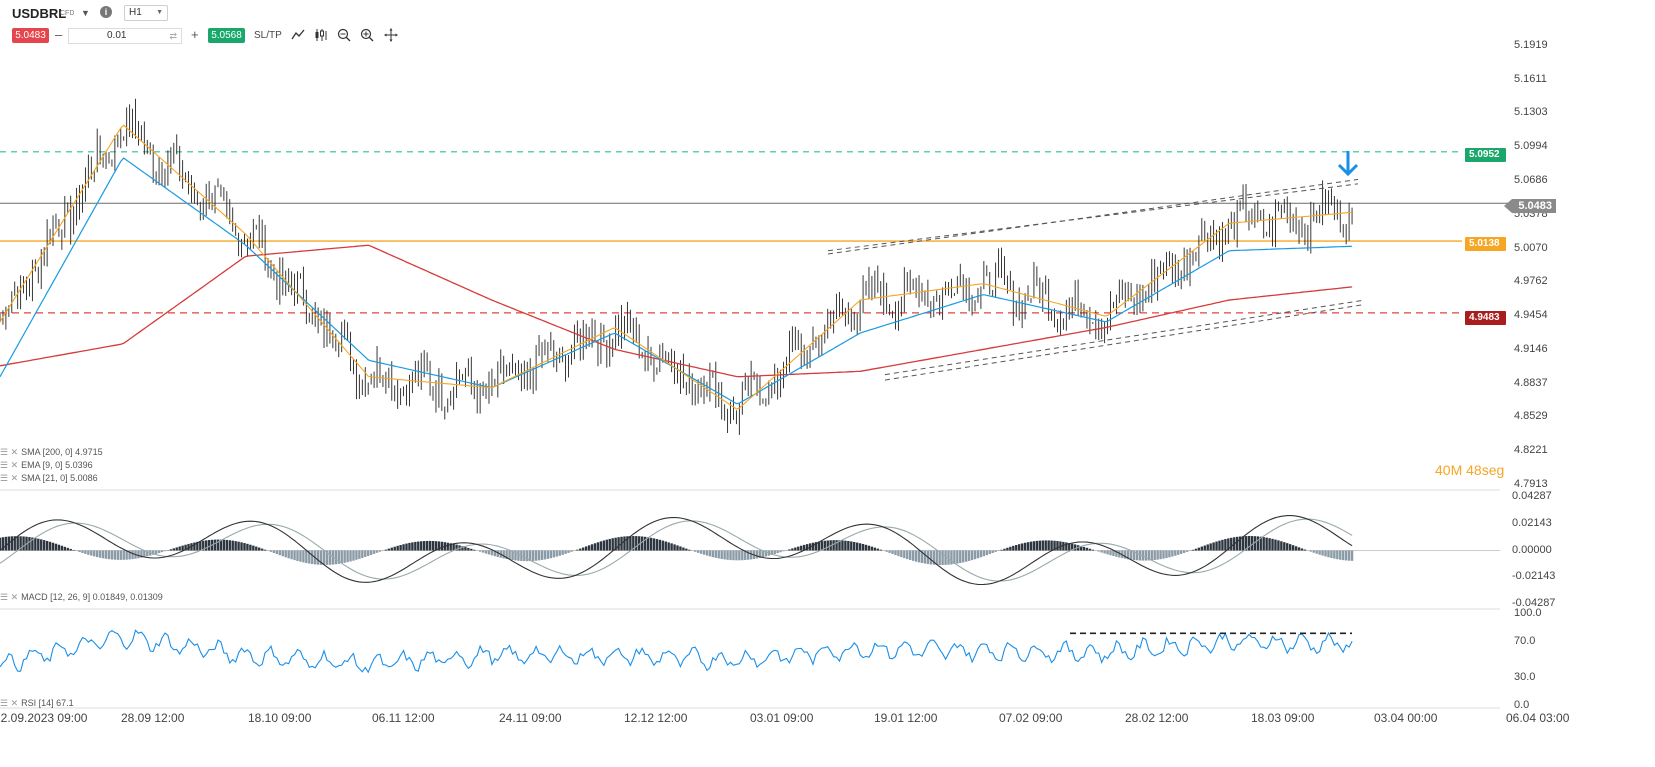  What do you see at coordinates (117, 35) in the screenshot?
I see `volume-value: 0.01` at bounding box center [117, 35].